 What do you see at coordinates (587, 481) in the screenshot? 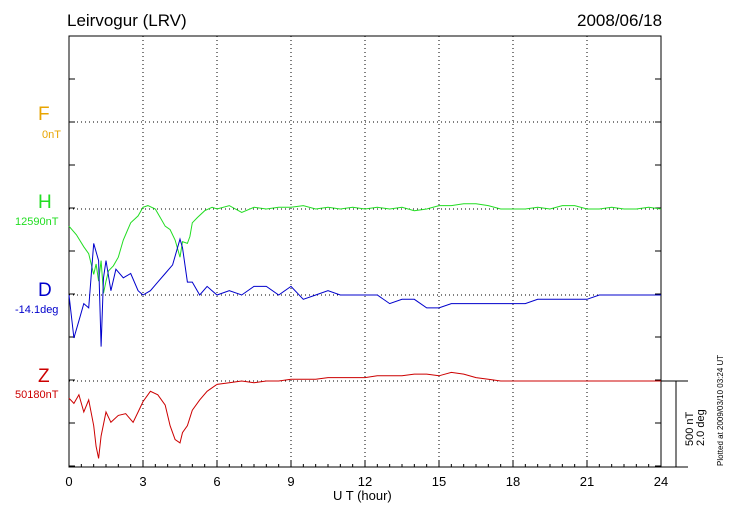
I see `x-tick-label: 21` at bounding box center [587, 481].